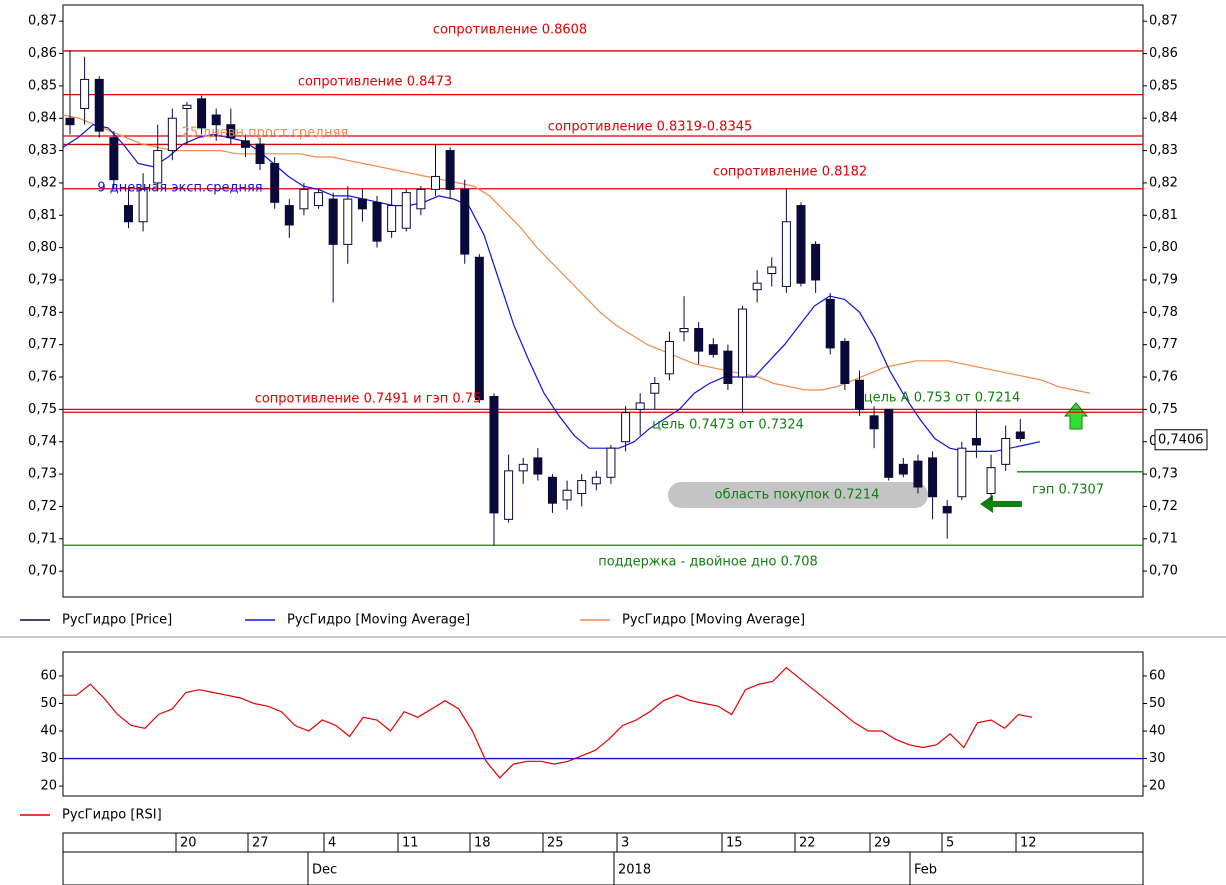  Describe the element at coordinates (555, 843) in the screenshot. I see `day-label: 25` at that location.